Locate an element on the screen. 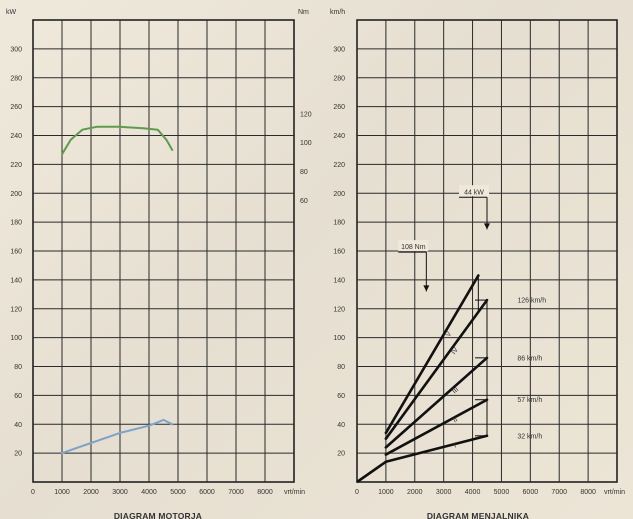 Image resolution: width=633 pixels, height=519 pixels. kw-tick-label: 160 is located at coordinates (16, 252).